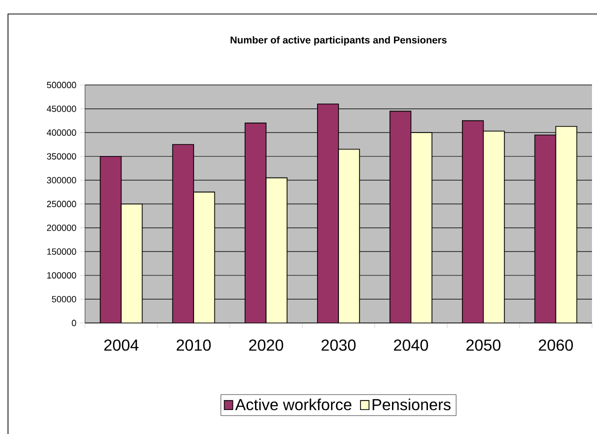  What do you see at coordinates (61, 156) in the screenshot?
I see `y-tick-label: 350000` at bounding box center [61, 156].